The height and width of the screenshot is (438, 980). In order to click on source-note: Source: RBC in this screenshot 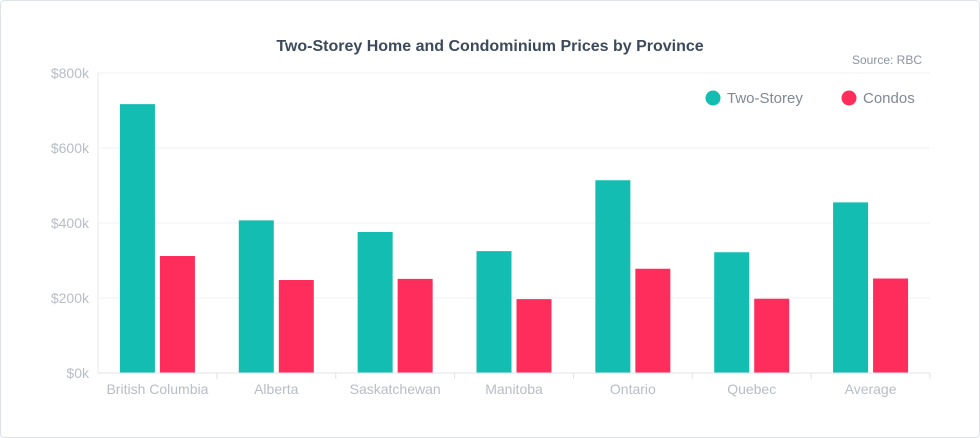, I will do `click(886, 60)`.